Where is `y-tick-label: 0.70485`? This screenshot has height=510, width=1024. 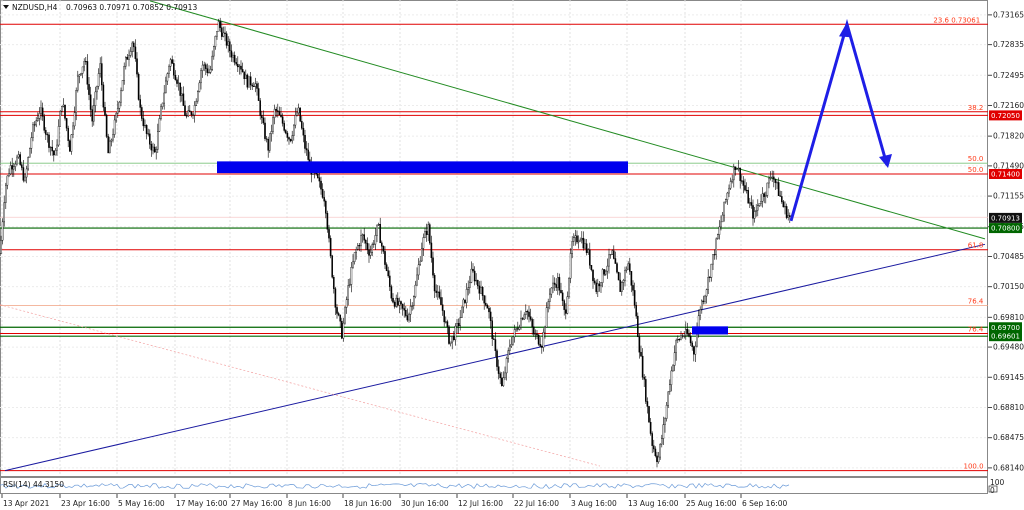
y-tick-label: 0.70485 is located at coordinates (1008, 256).